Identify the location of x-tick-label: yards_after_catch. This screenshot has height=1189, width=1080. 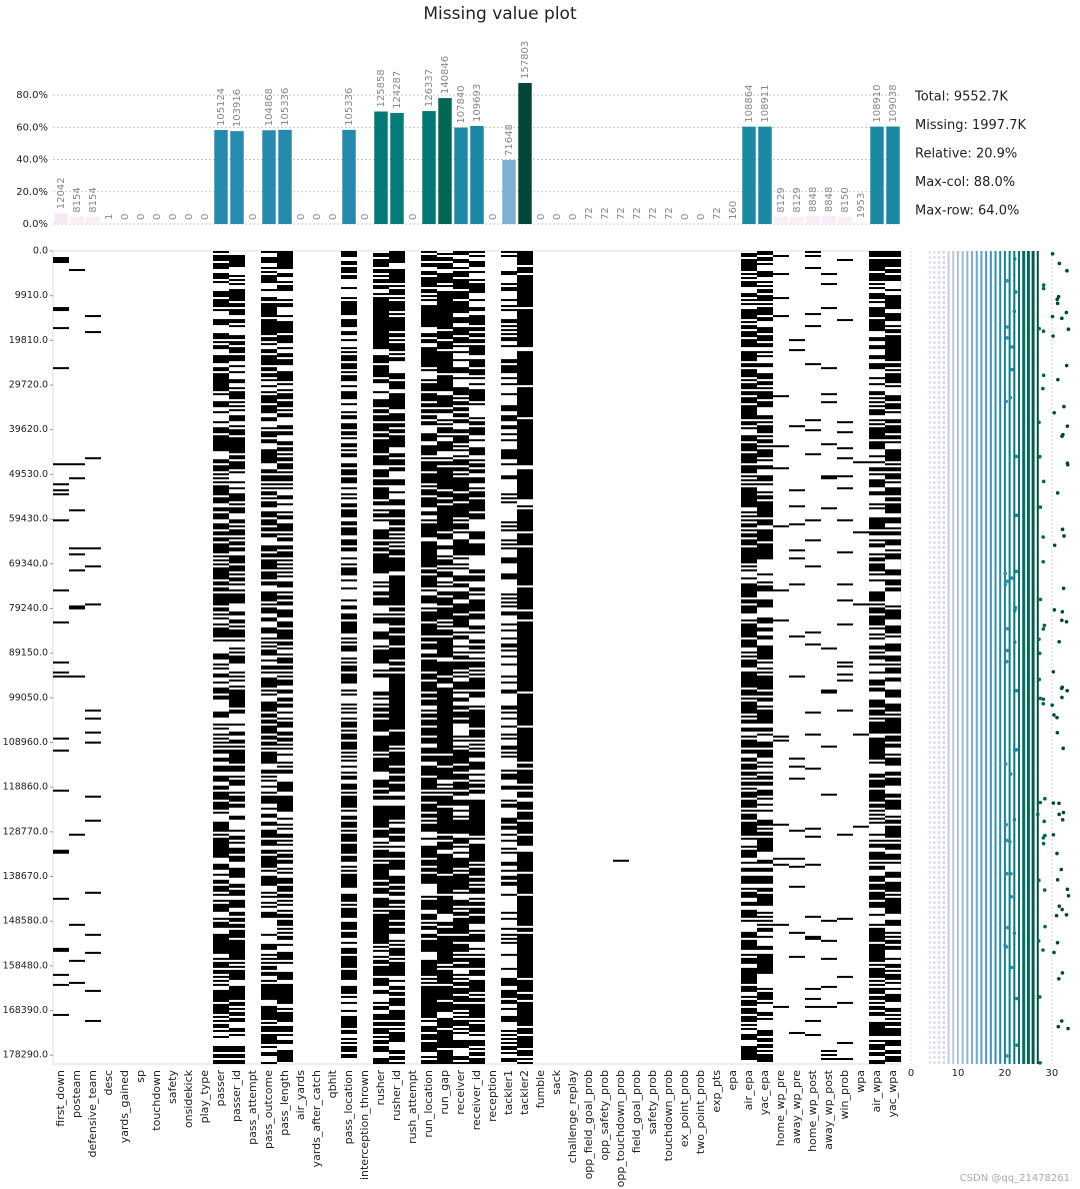
(316, 1118).